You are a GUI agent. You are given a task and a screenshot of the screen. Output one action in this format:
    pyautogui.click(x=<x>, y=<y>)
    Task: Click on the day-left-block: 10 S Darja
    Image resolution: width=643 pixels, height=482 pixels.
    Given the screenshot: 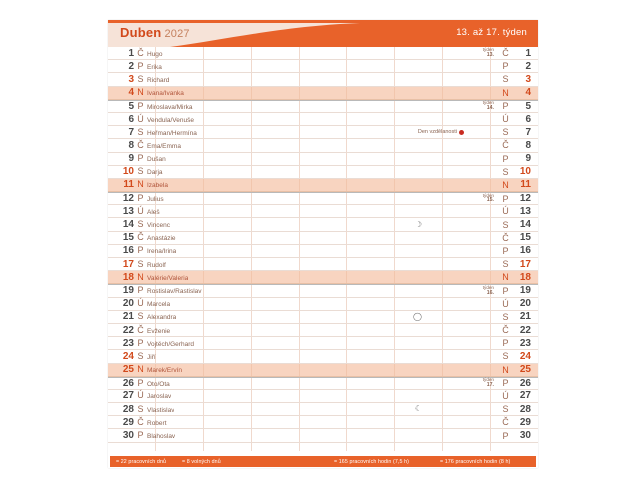 What is the action you would take?
    pyautogui.click(x=166, y=171)
    